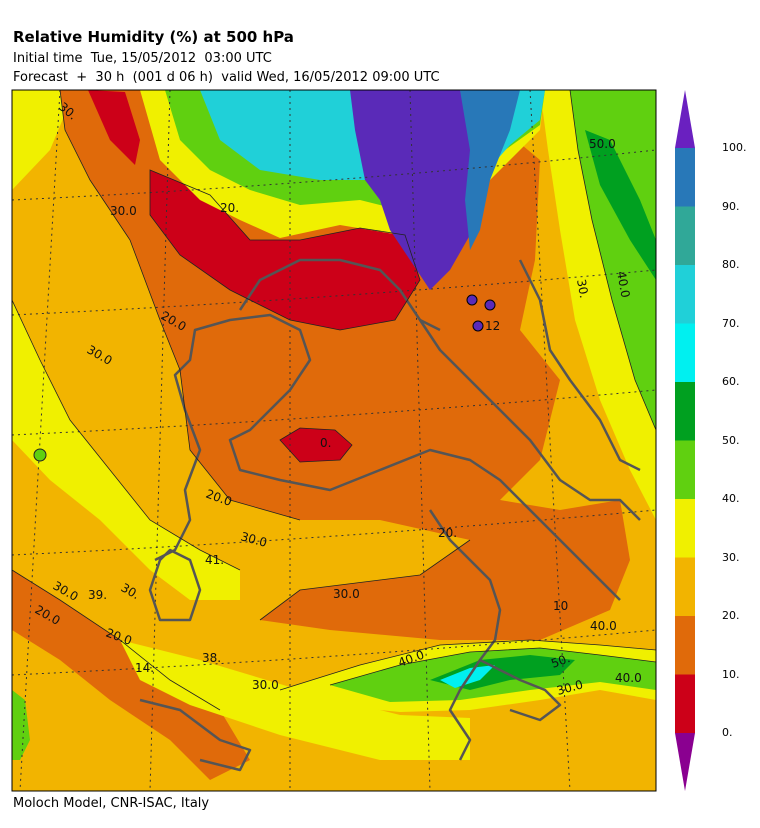 The width and height of the screenshot is (760, 828). Describe the element at coordinates (685, 119) in the screenshot. I see `colorbar-top-arrow` at that location.